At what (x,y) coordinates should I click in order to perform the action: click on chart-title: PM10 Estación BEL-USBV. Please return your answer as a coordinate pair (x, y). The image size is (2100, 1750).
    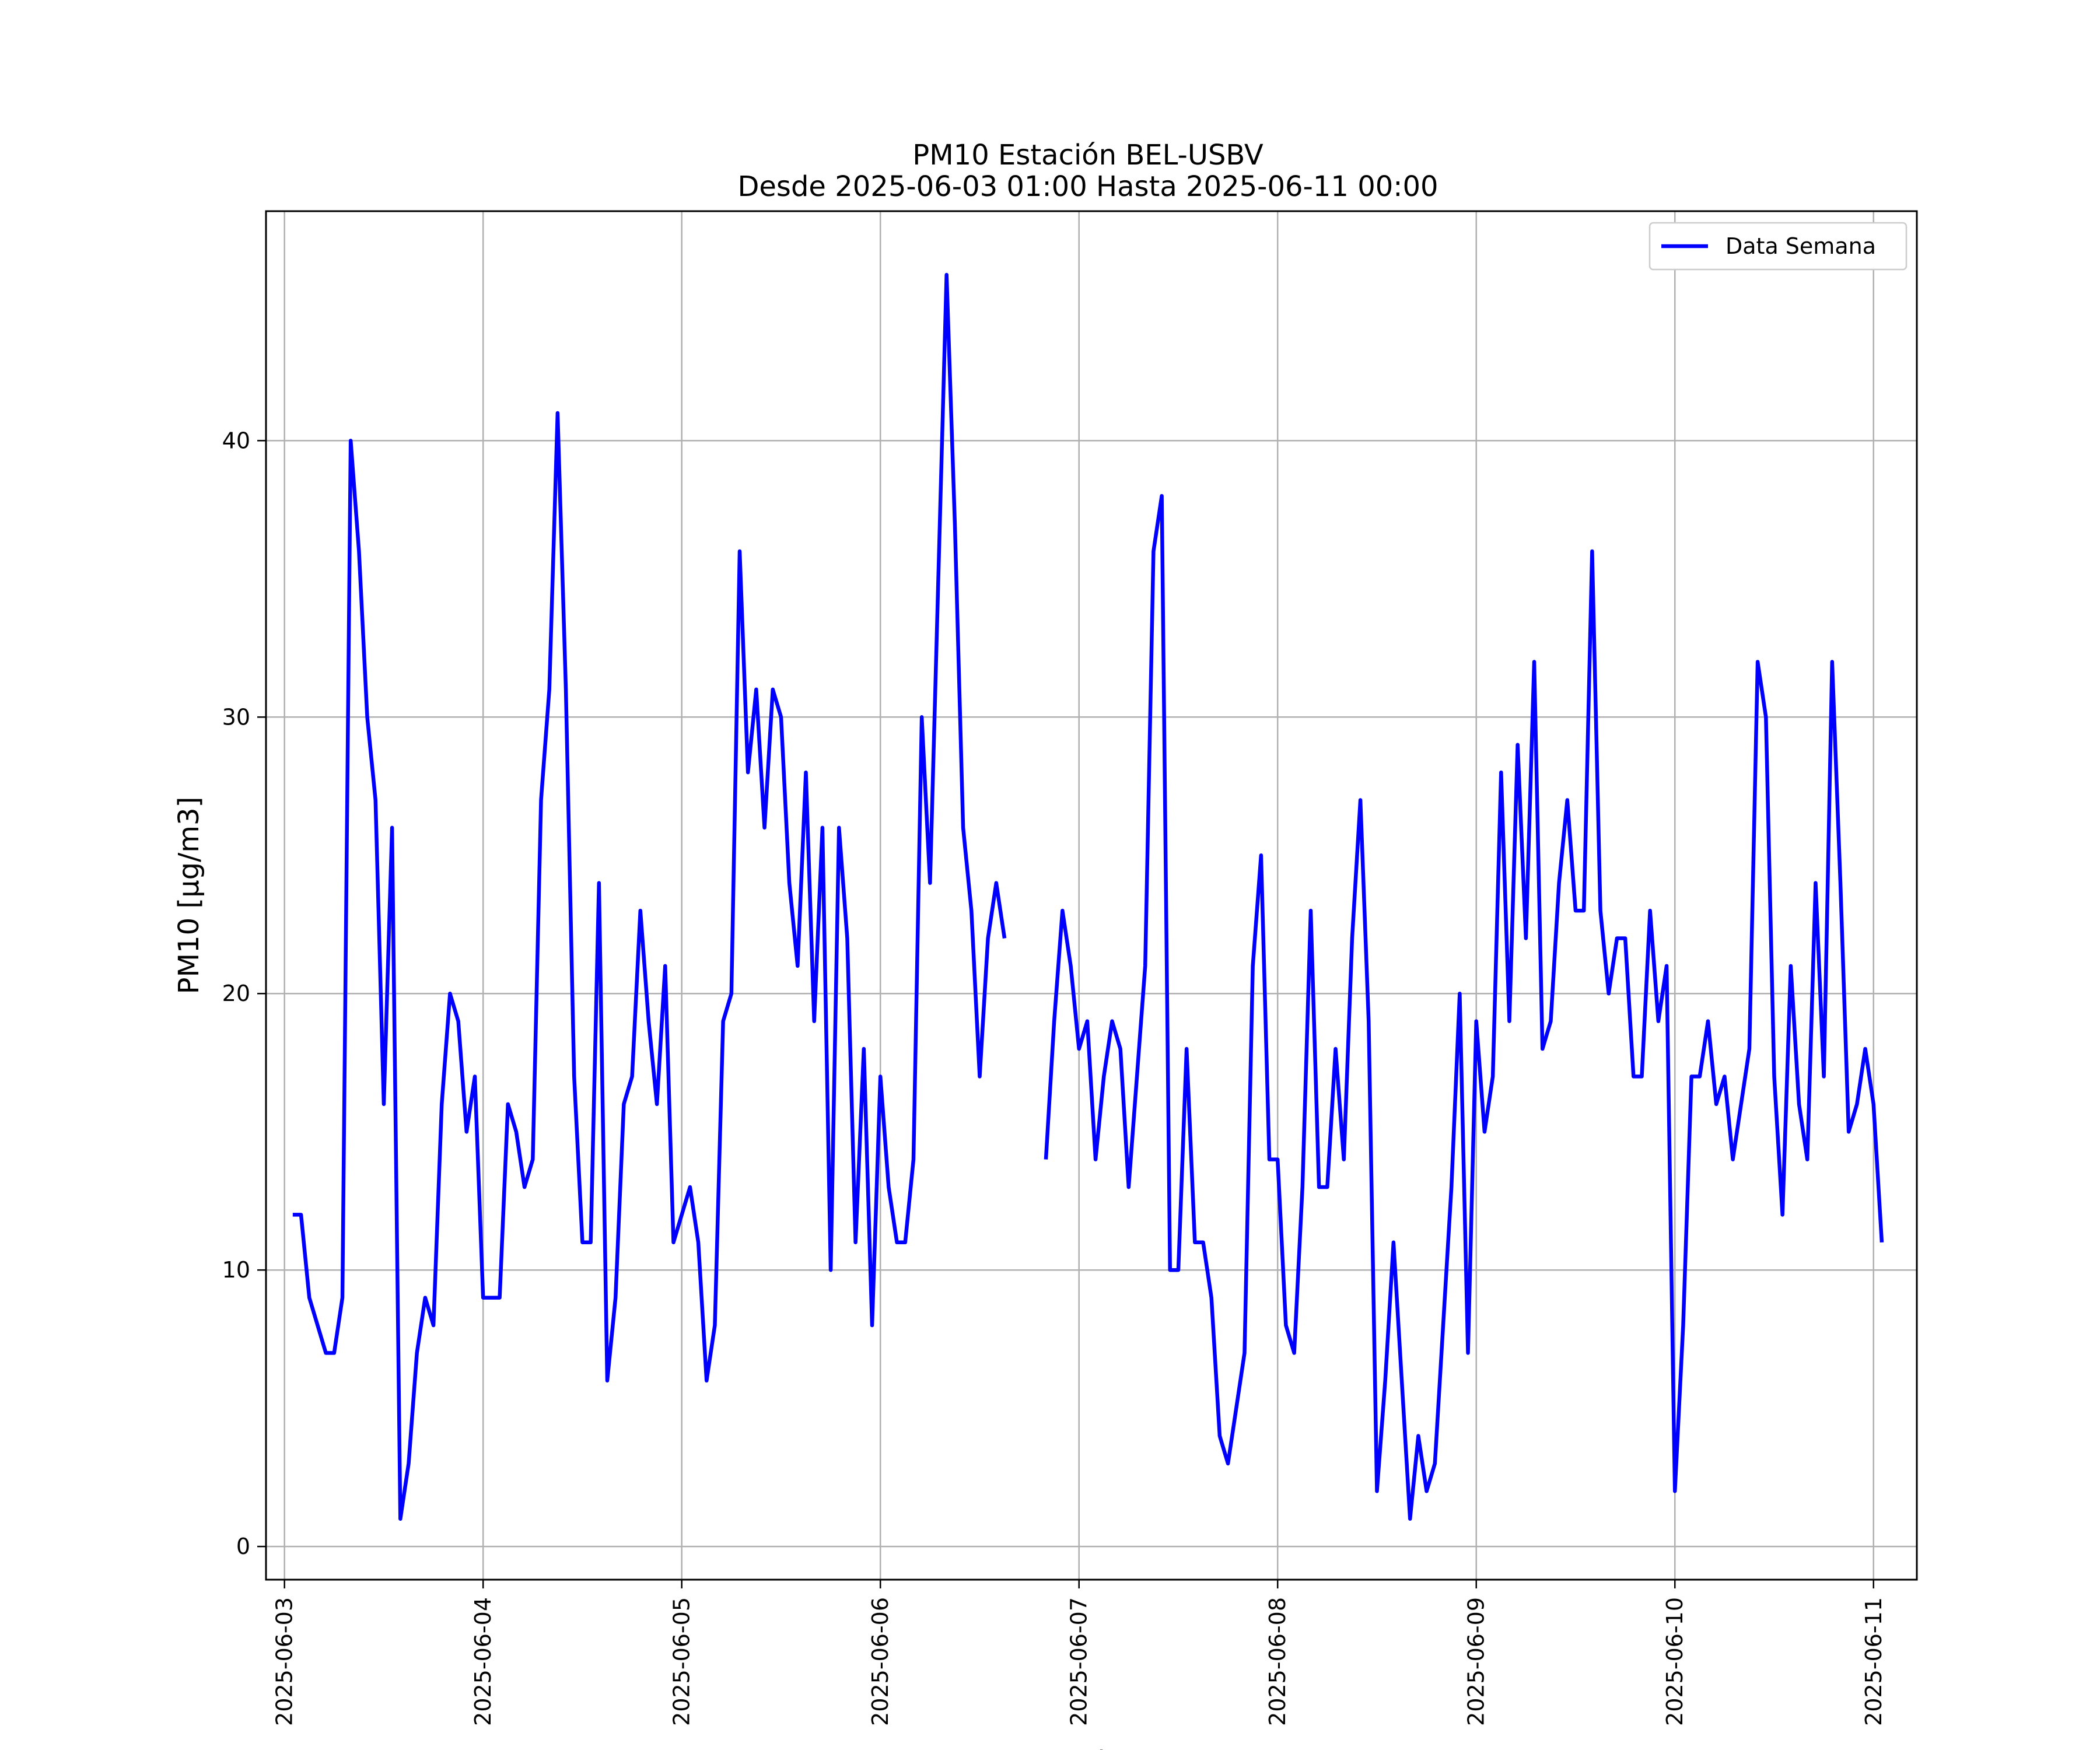
    Looking at the image, I should click on (1088, 155).